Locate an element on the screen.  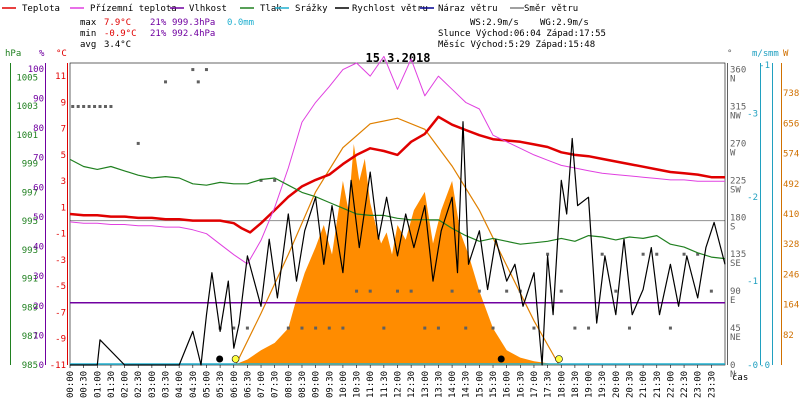
tick-time: 15:00 is located at coordinates (480, 384).